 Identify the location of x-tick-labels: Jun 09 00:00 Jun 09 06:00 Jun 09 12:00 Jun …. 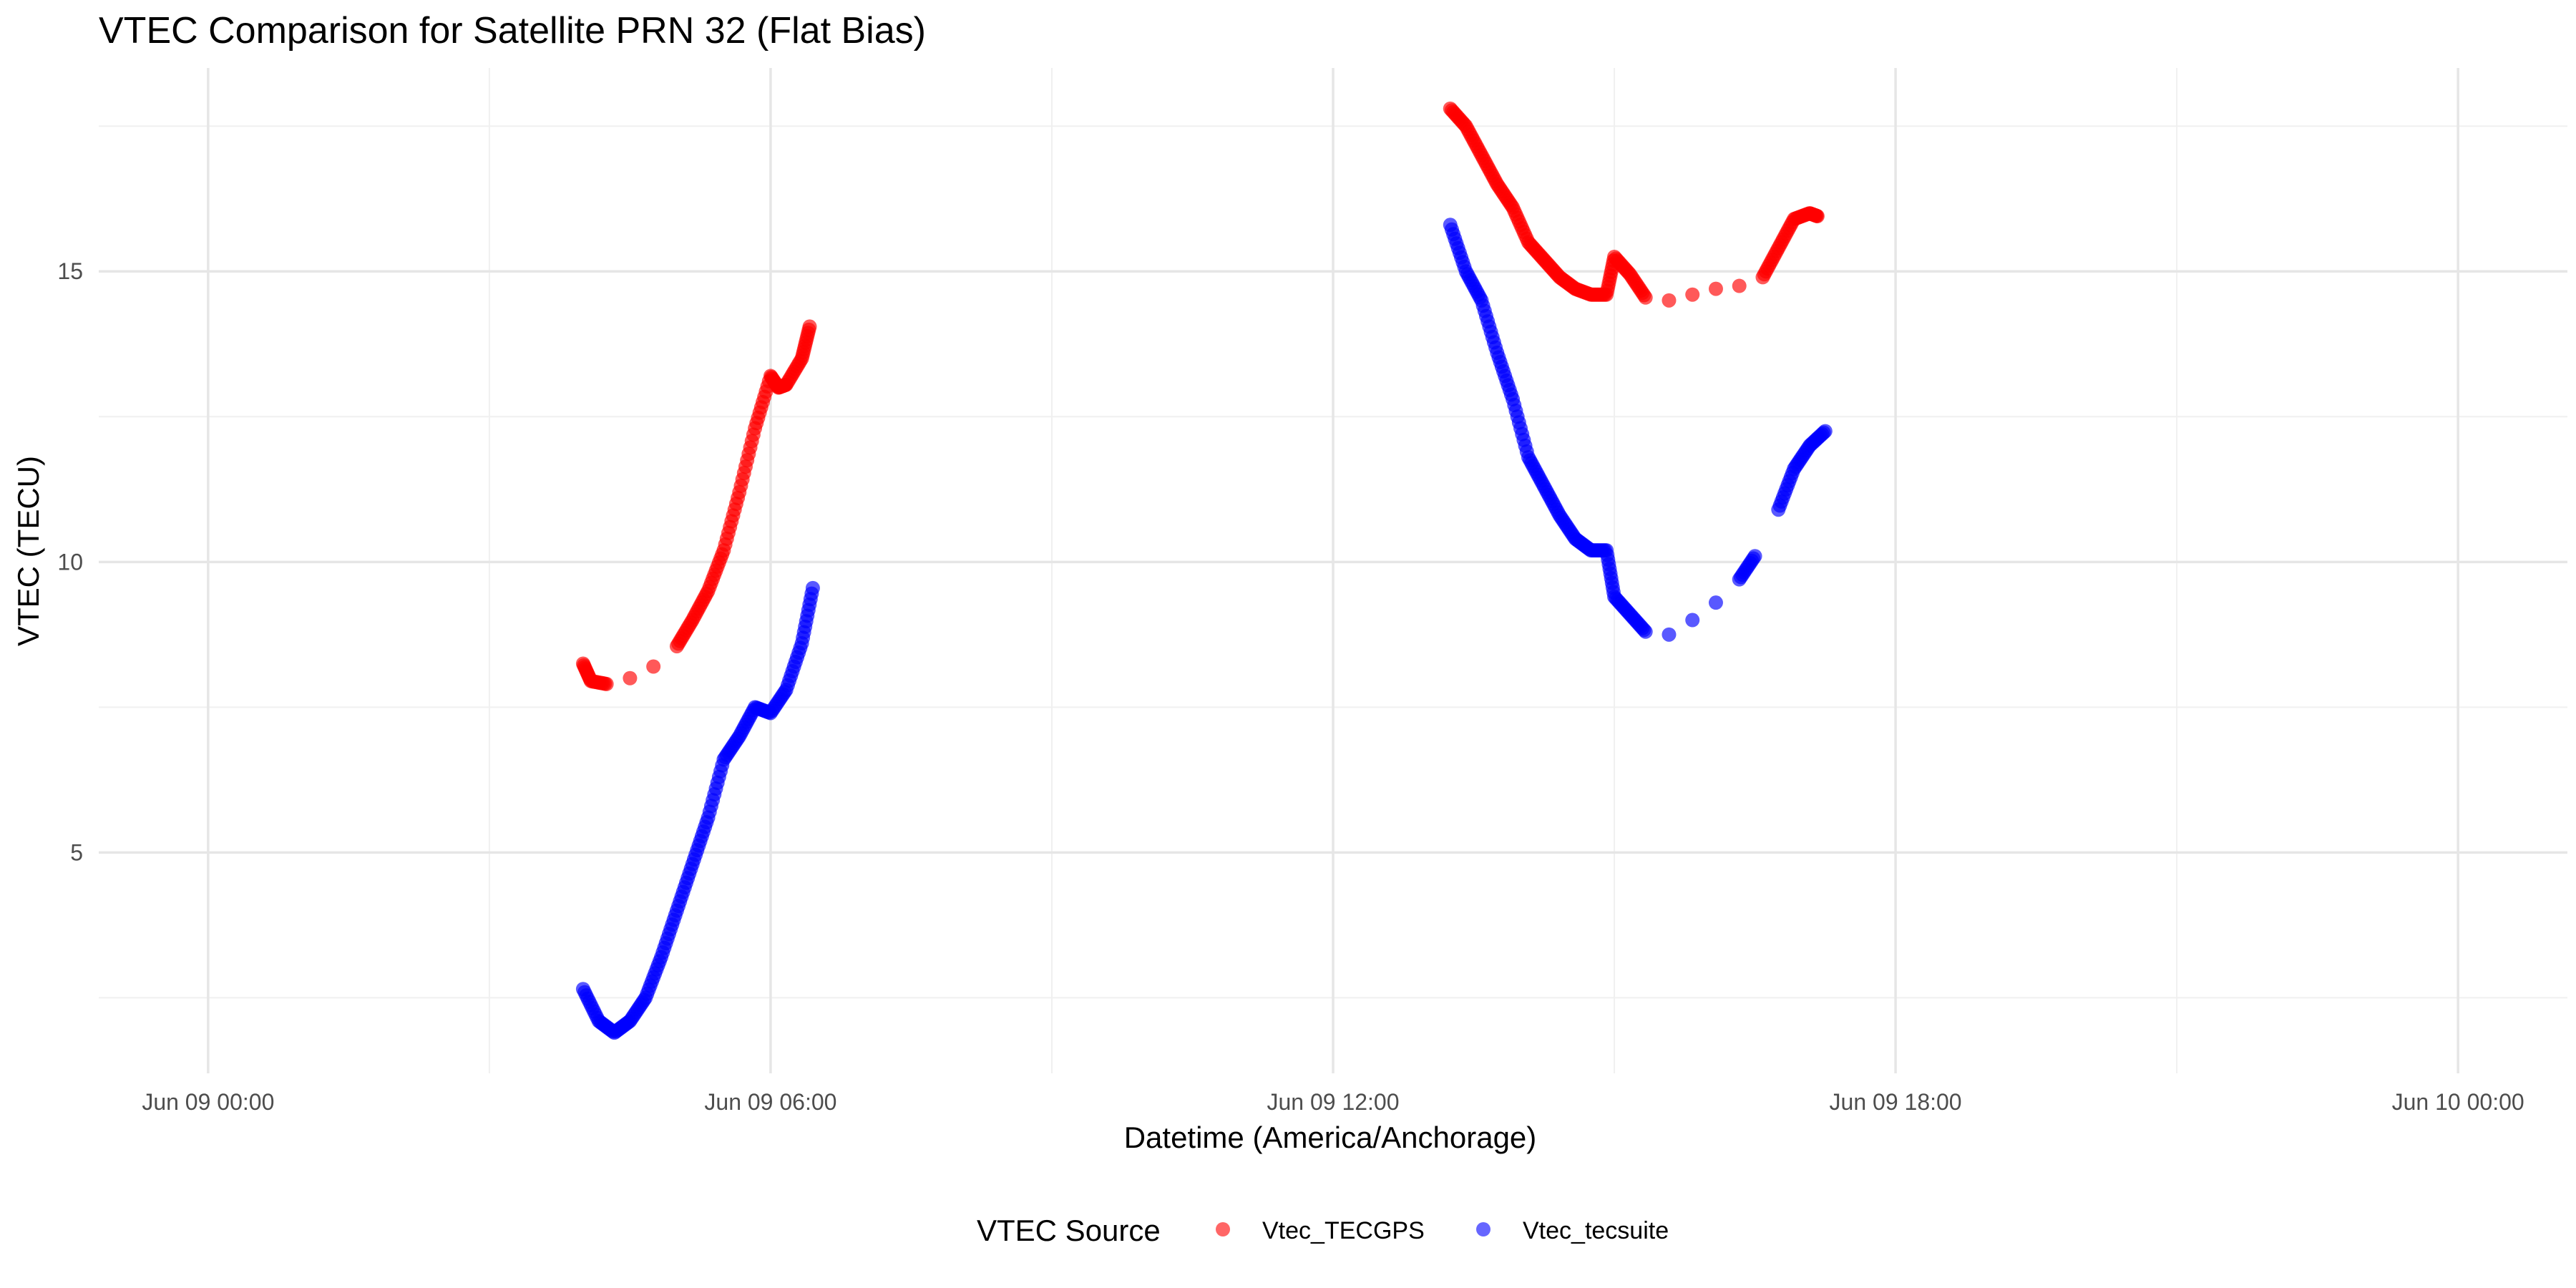
(1333, 1102).